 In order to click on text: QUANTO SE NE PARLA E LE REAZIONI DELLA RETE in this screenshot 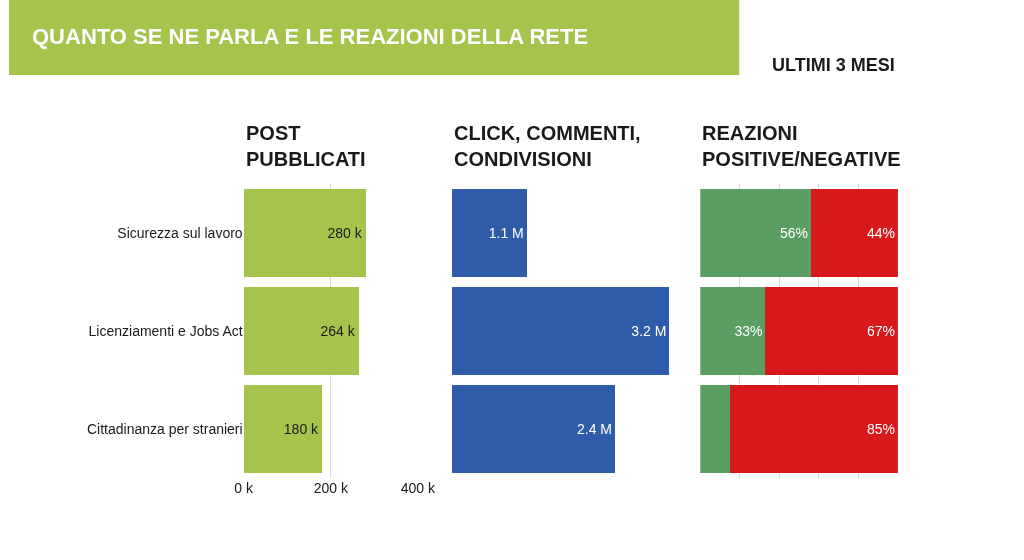, I will do `click(310, 36)`.